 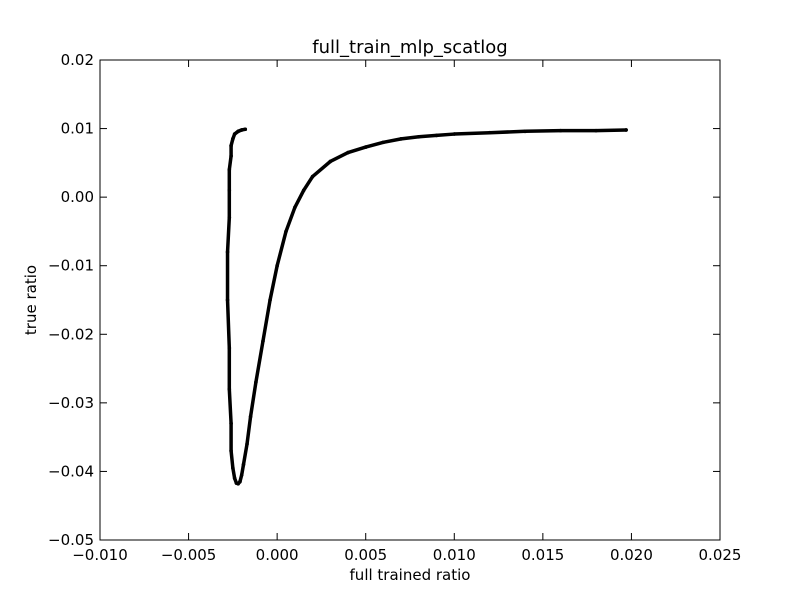 I want to click on x-axis-label: full trained ratio, so click(x=410, y=575).